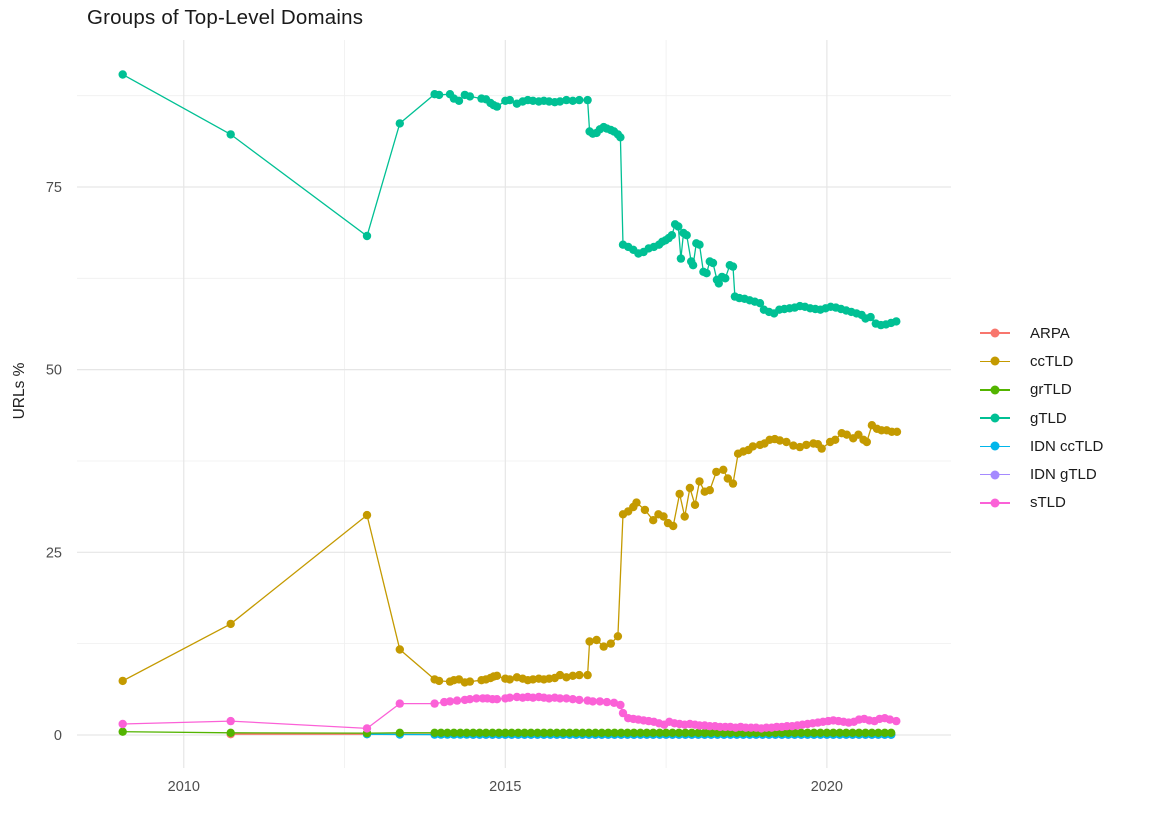 Image resolution: width=1164 pixels, height=827 pixels. Describe the element at coordinates (1050, 333) in the screenshot. I see `legend-label-arpa: ARPA` at that location.